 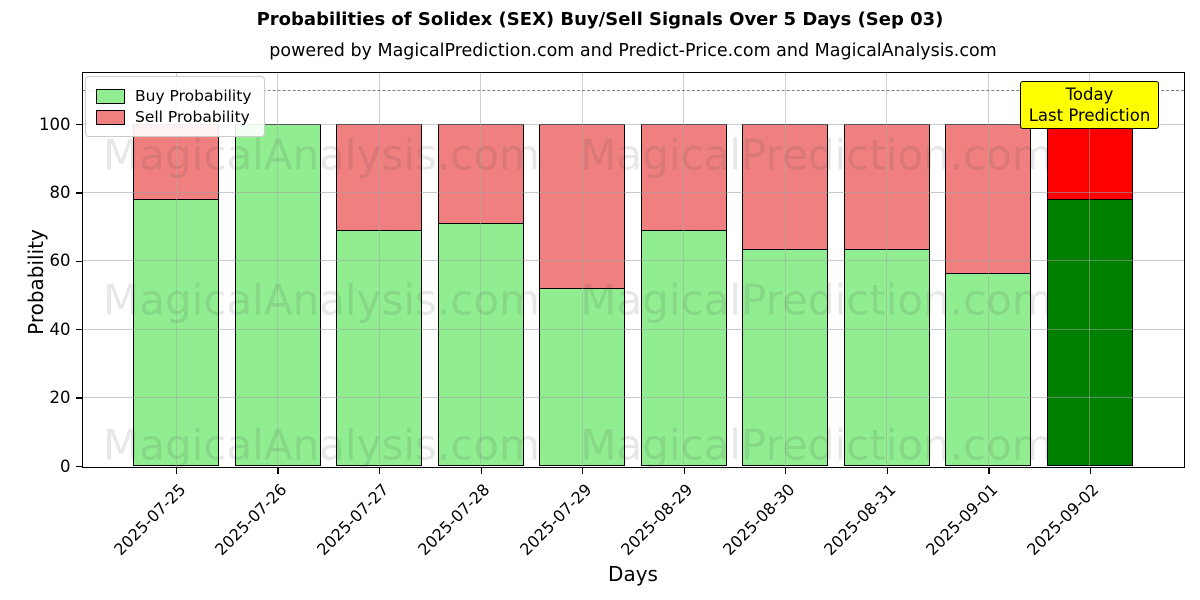 I want to click on x-tick-label: 2025-07-28, so click(x=454, y=519).